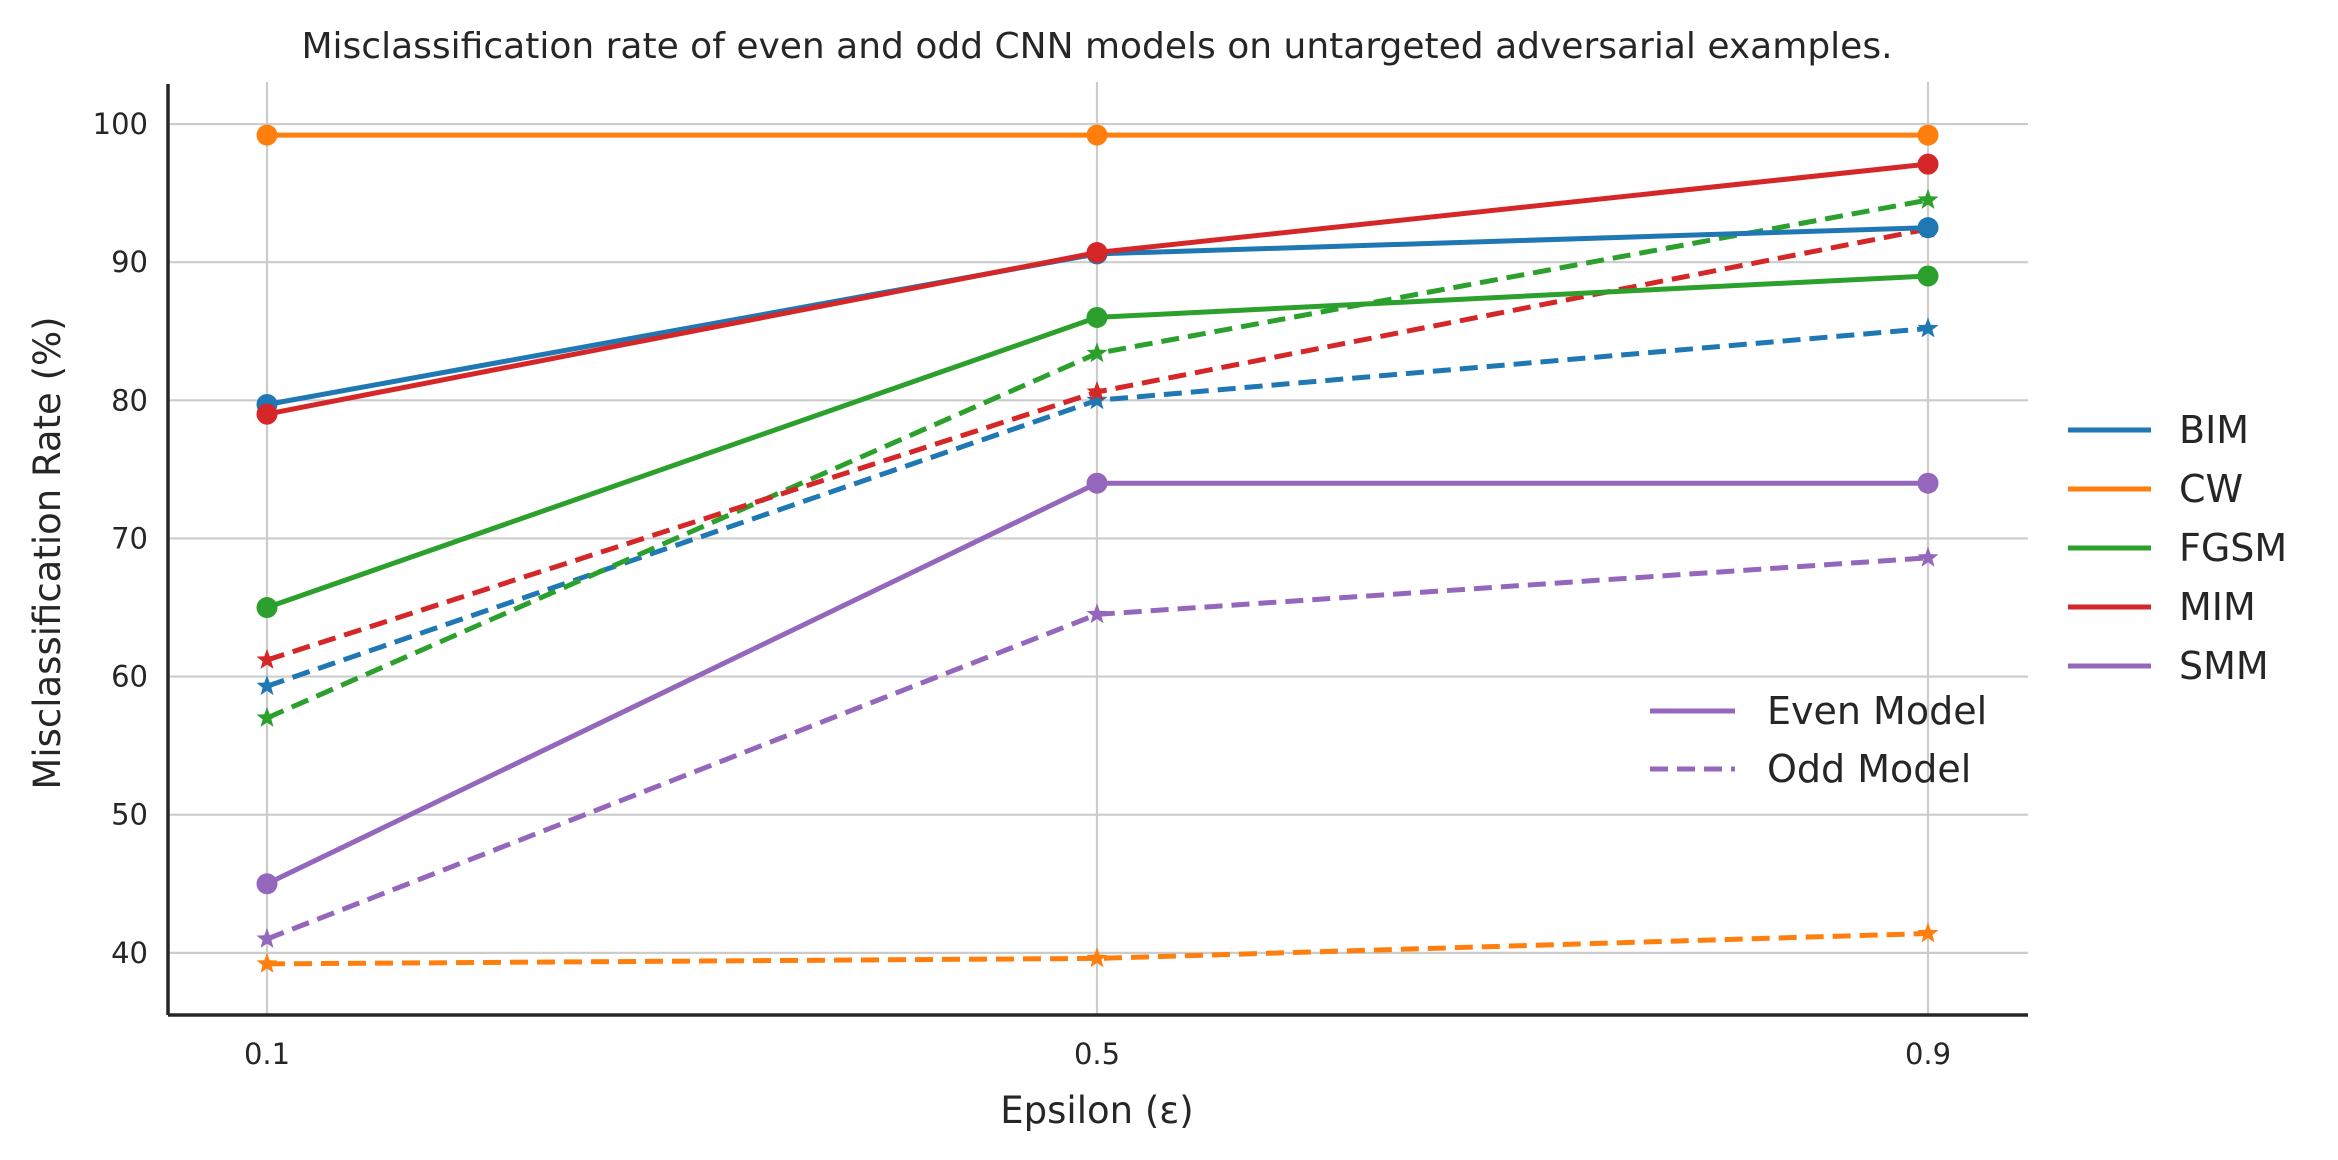 This screenshot has height=1160, width=2338. I want to click on legend-label: FGSM, so click(2233, 548).